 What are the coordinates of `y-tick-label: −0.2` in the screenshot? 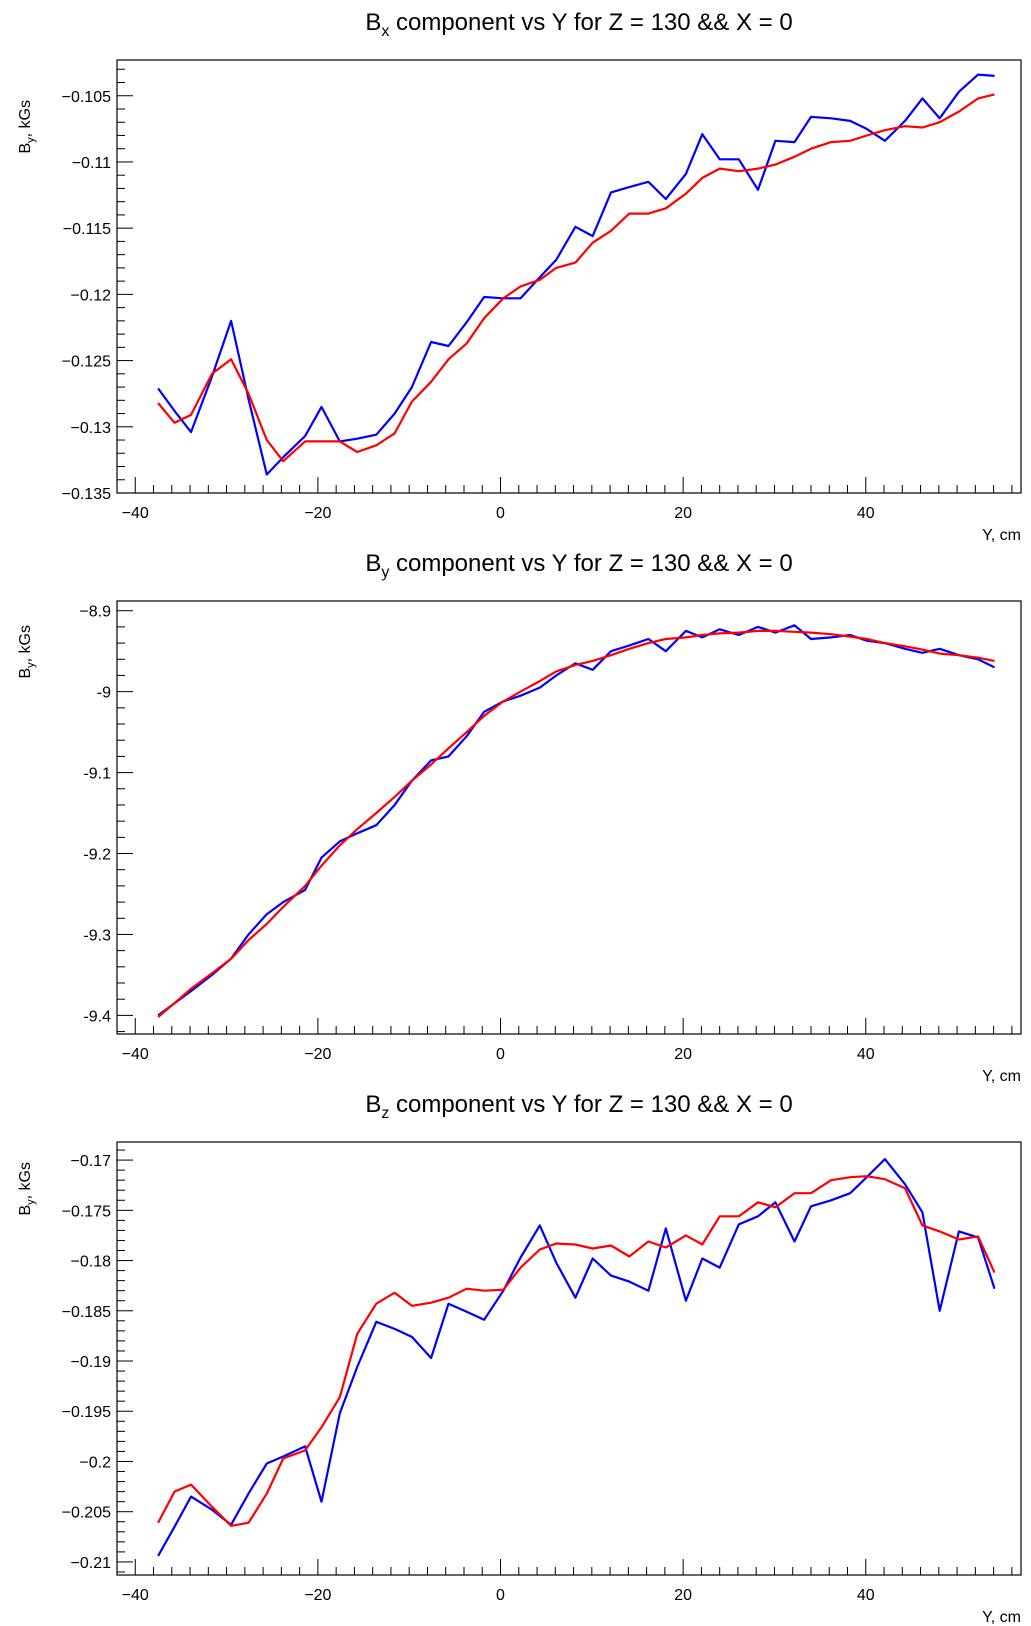 It's located at (95, 1462).